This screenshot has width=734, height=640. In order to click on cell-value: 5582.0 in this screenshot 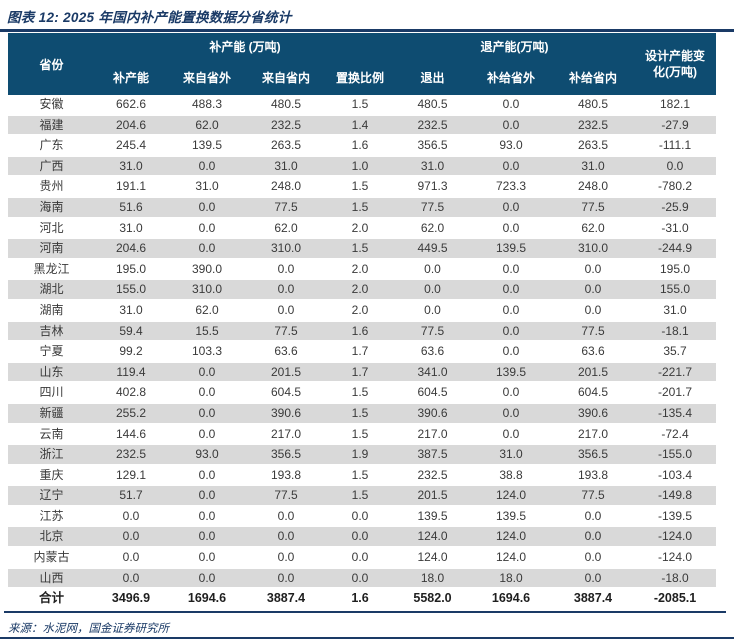, I will do `click(433, 599)`.